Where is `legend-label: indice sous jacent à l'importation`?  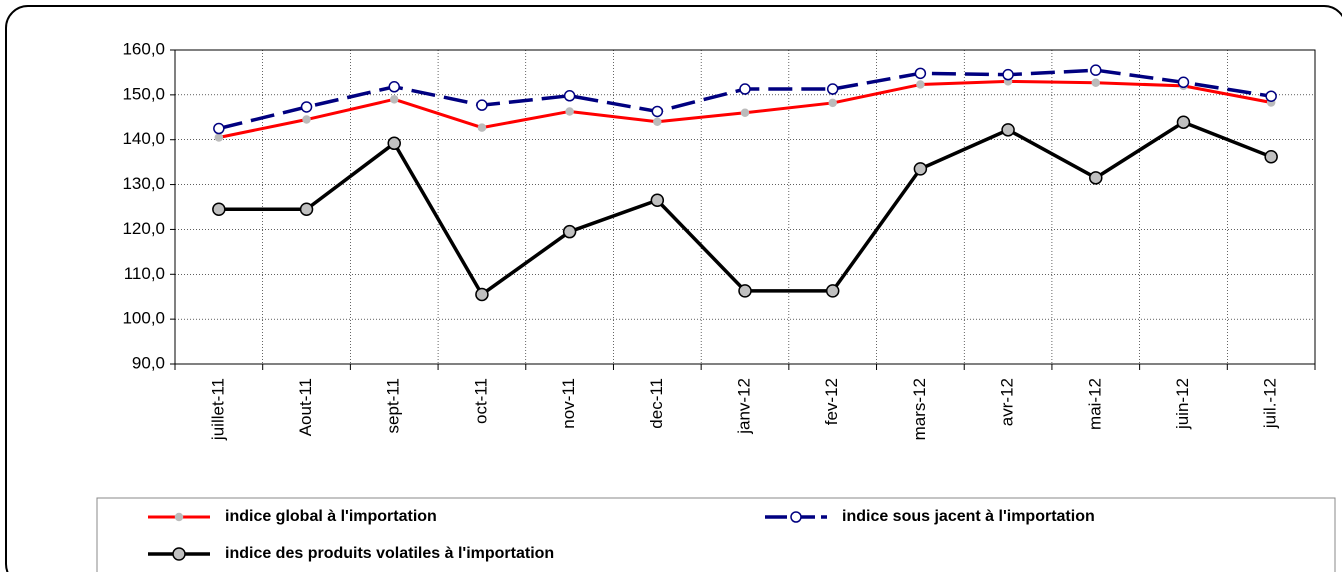 legend-label: indice sous jacent à l'importation is located at coordinates (968, 516).